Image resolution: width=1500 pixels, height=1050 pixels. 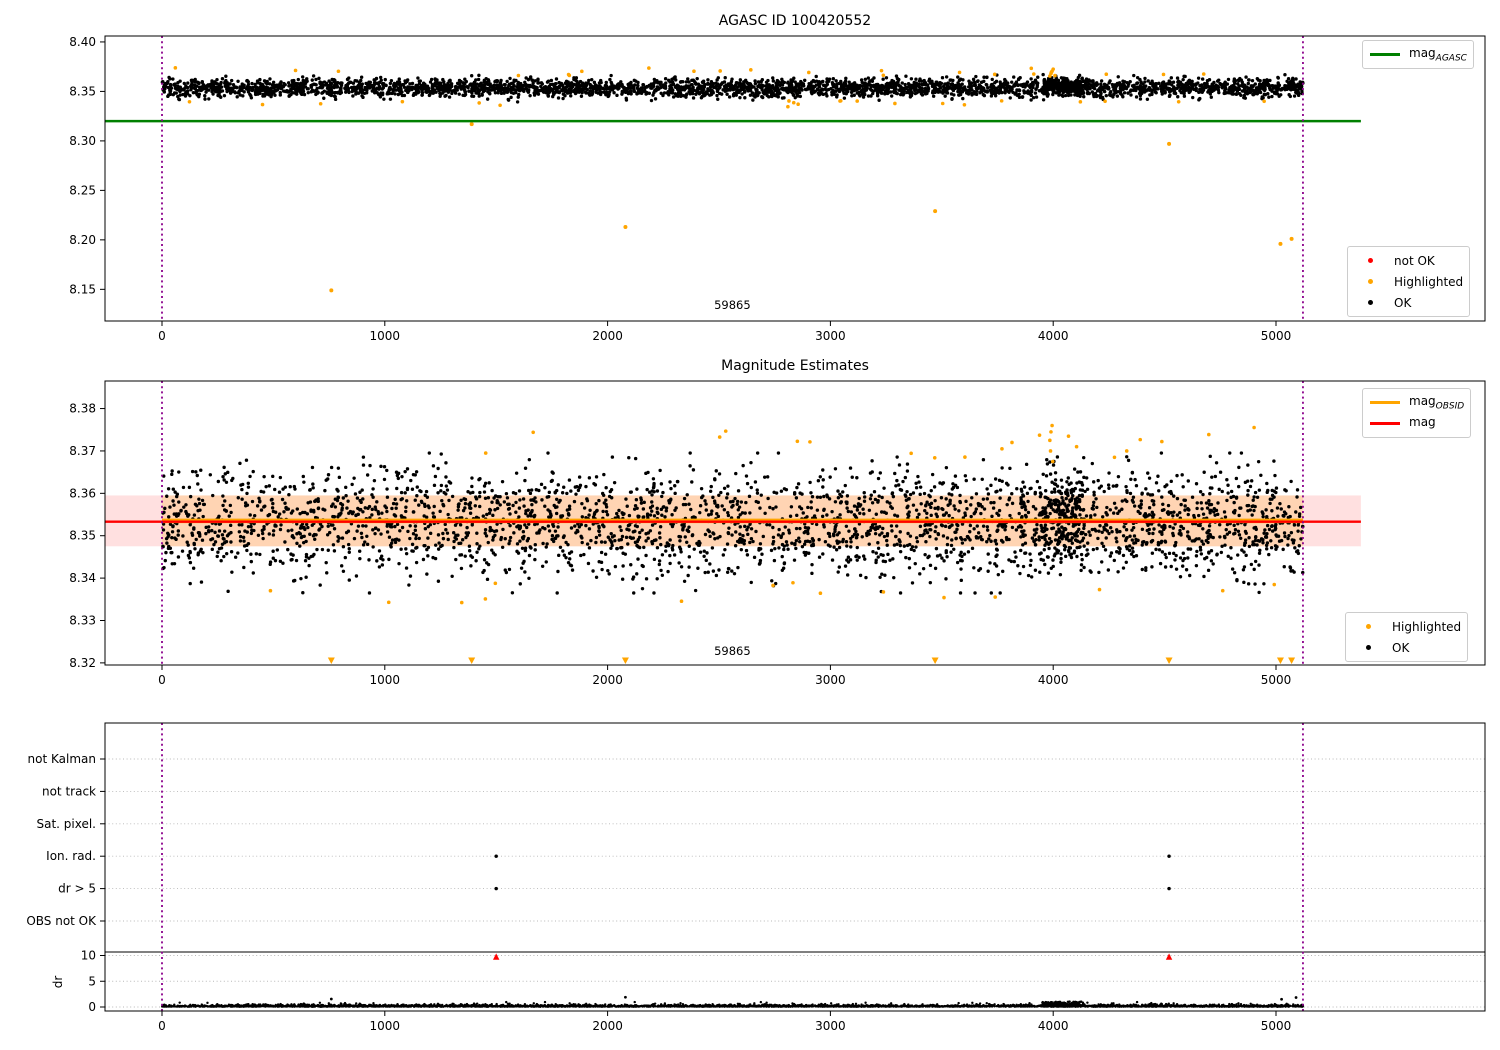 I want to click on highlighted-outlier-point, so click(x=1291, y=238).